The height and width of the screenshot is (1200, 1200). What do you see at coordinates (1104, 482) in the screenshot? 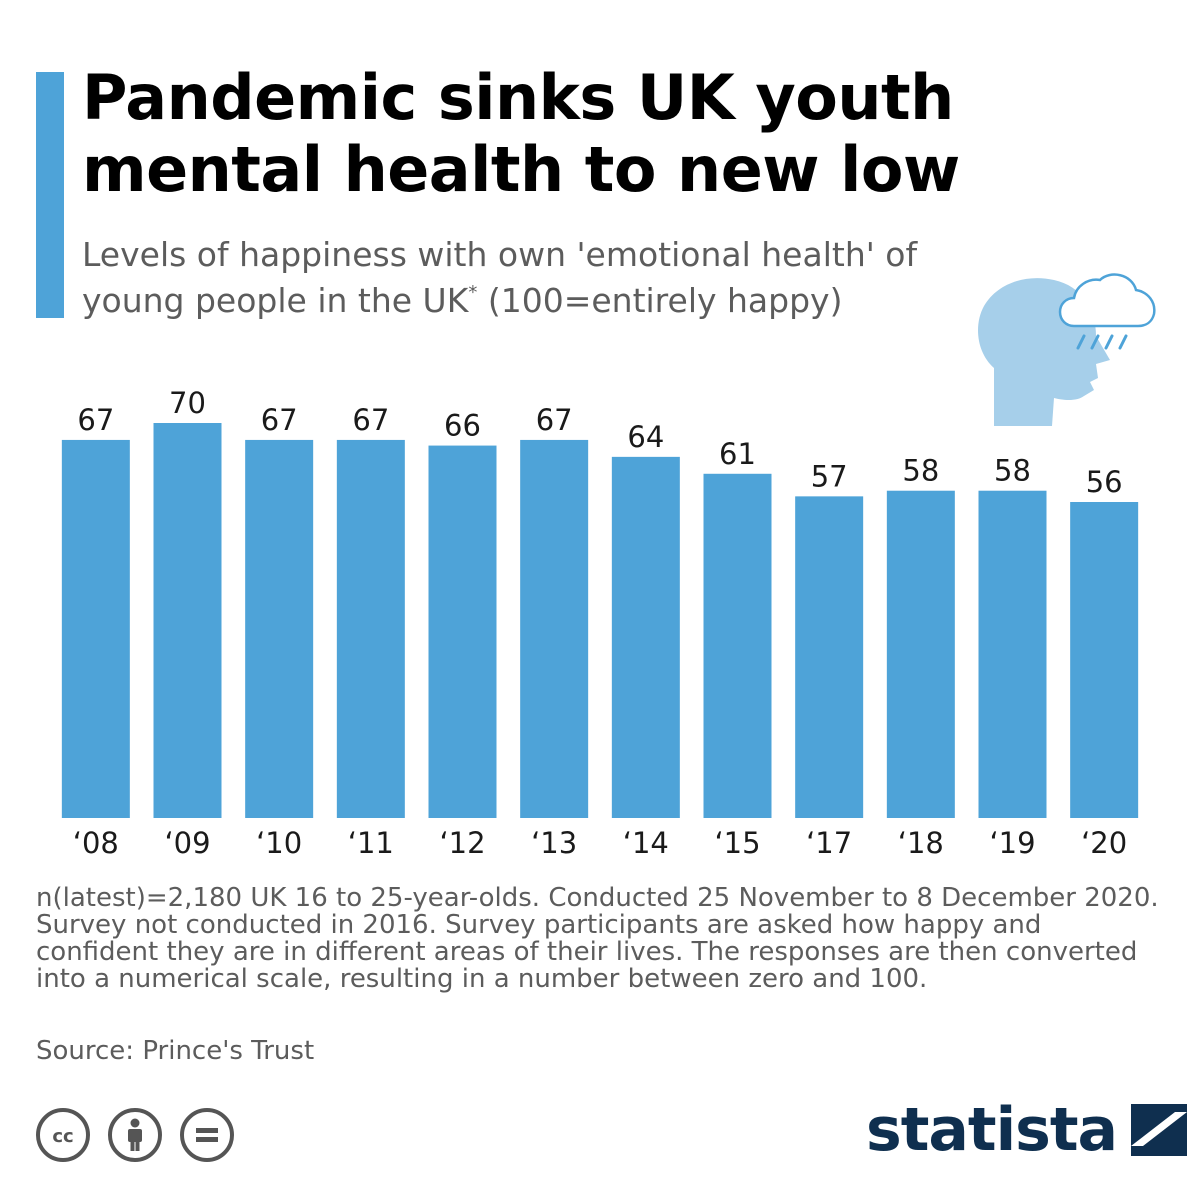
I see `value-label-11: 56` at bounding box center [1104, 482].